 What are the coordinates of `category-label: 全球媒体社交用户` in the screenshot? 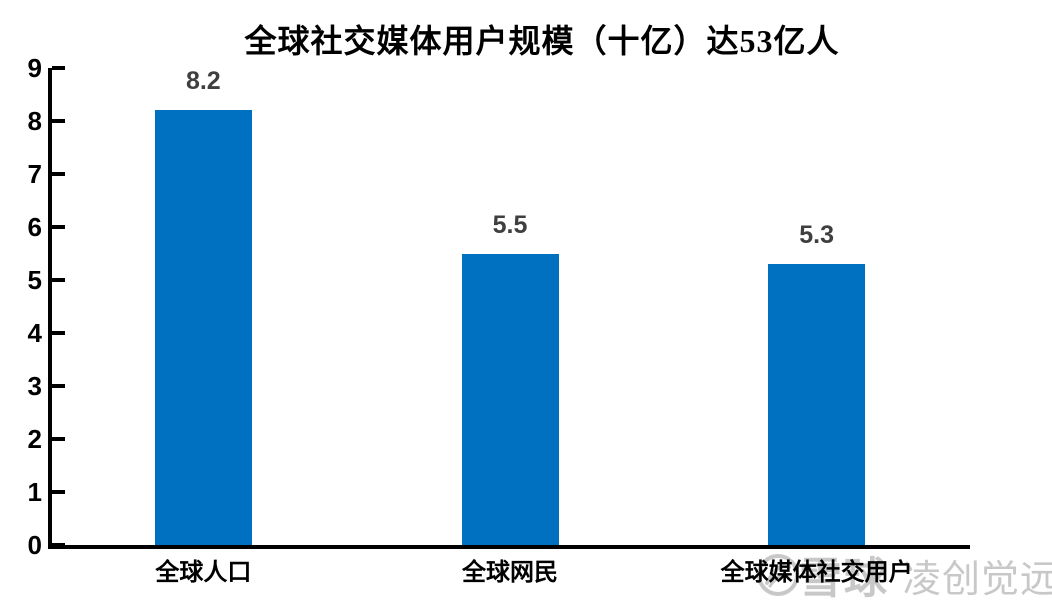 It's located at (816, 573).